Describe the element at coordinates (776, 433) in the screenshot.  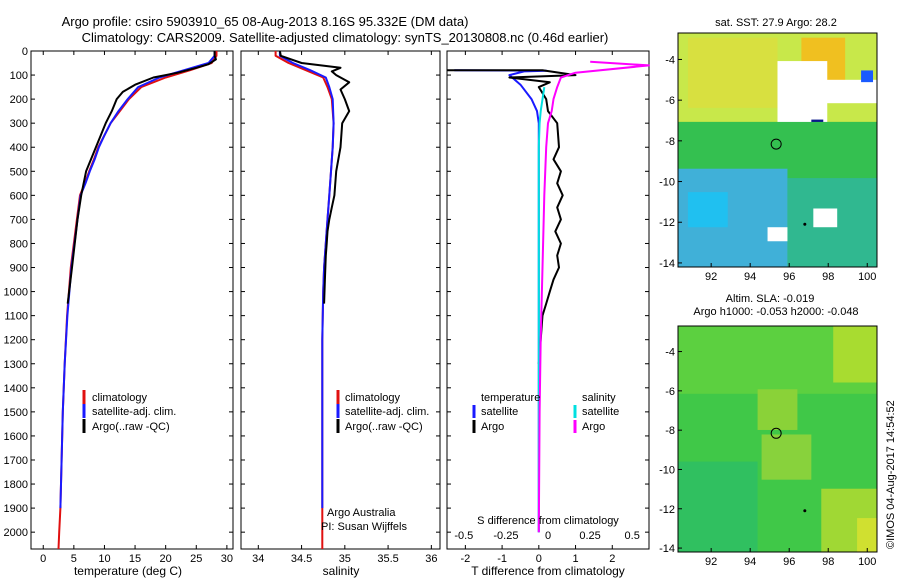
I see `argo-float-marker` at that location.